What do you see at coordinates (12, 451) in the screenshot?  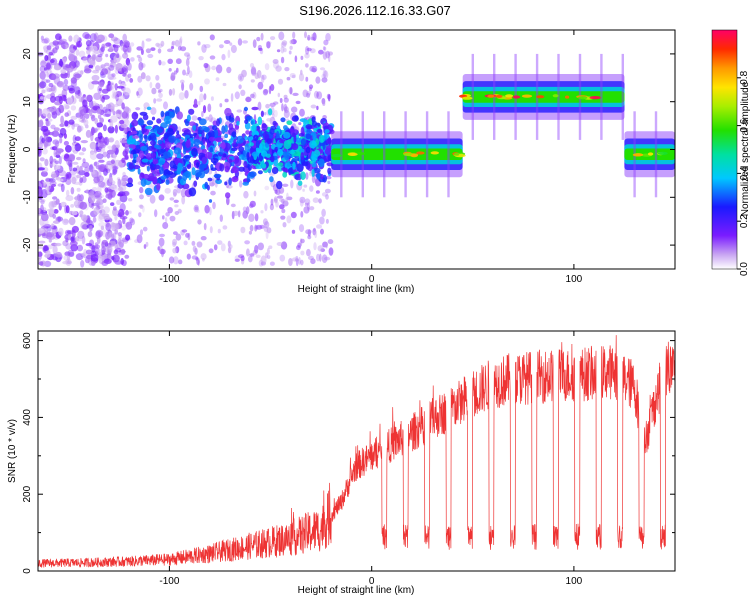 I see `snr-y-axis-label: SNR (10 * v/v)` at bounding box center [12, 451].